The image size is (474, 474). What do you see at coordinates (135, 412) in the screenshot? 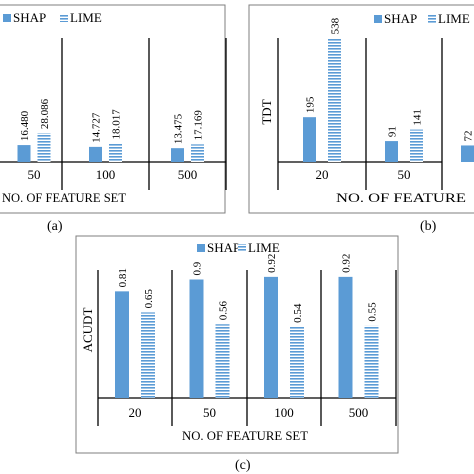
I see `panel-c-tick-label: 20` at bounding box center [135, 412].